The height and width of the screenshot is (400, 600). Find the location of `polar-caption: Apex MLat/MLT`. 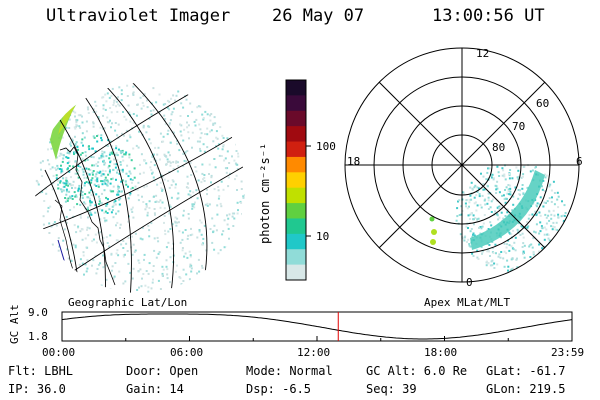

polar-caption: Apex MLat/MLT is located at coordinates (467, 302).